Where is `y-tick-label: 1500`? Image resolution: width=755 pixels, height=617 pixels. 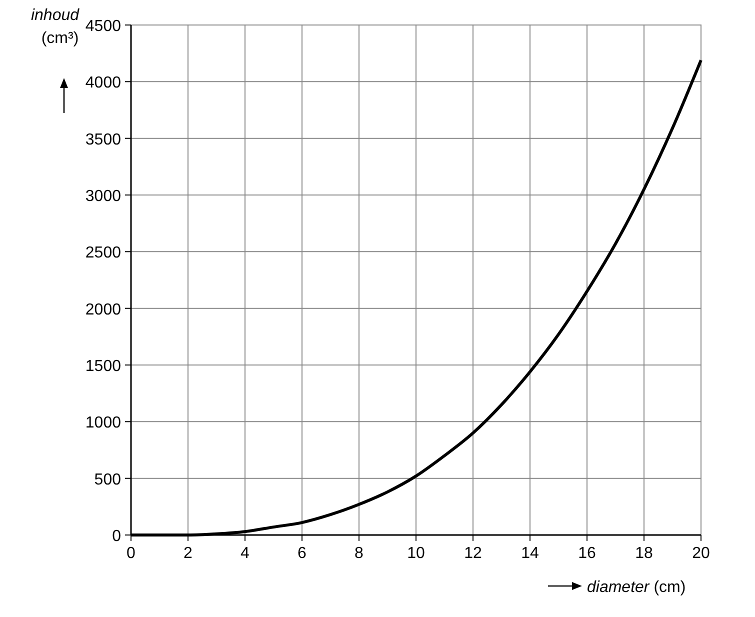
y-tick-label: 1500 is located at coordinates (103, 366).